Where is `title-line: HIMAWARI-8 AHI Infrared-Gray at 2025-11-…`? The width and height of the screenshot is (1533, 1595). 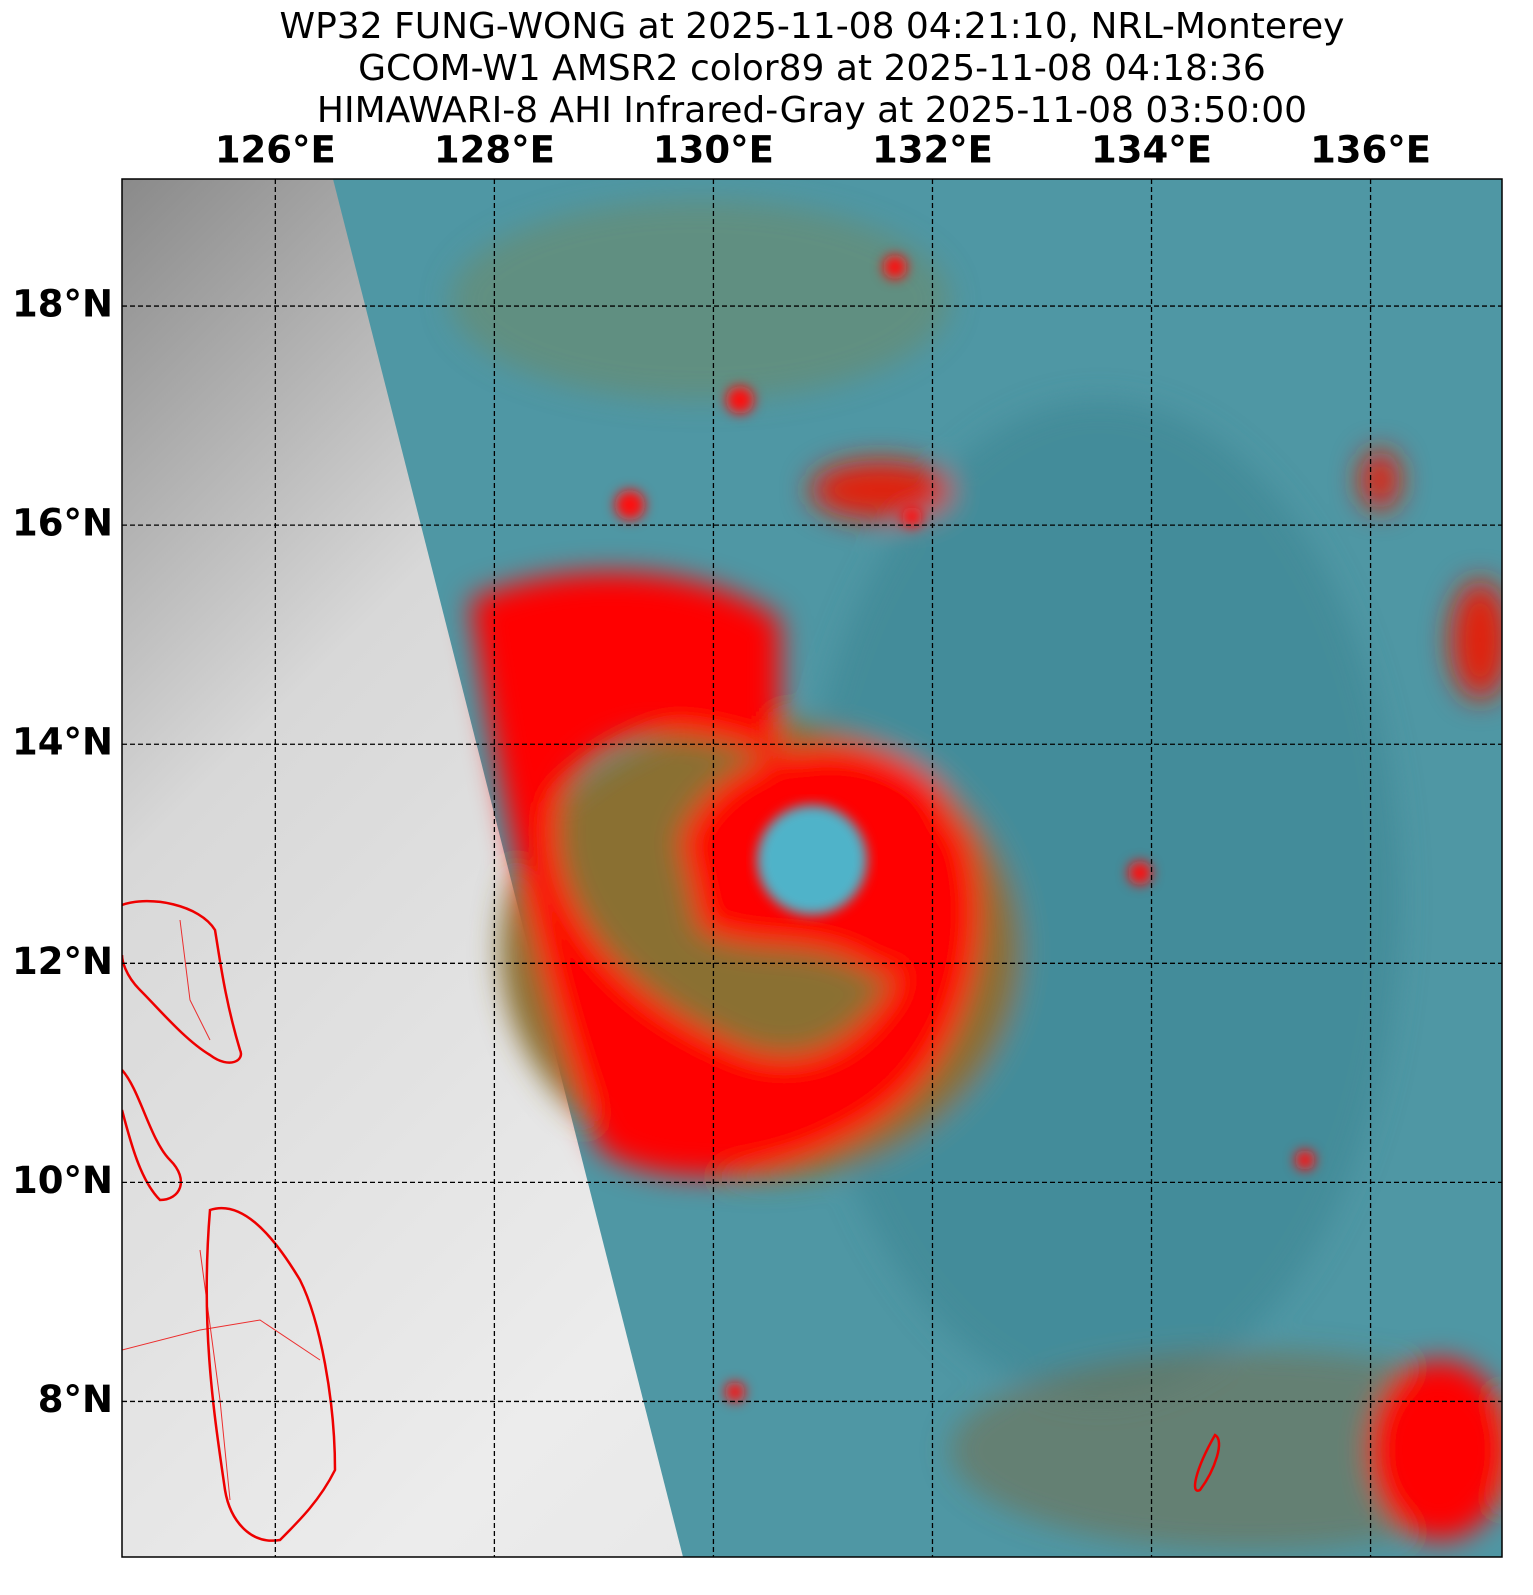
title-line: HIMAWARI-8 AHI Infrared-Gray at 2025-11-… is located at coordinates (812, 110).